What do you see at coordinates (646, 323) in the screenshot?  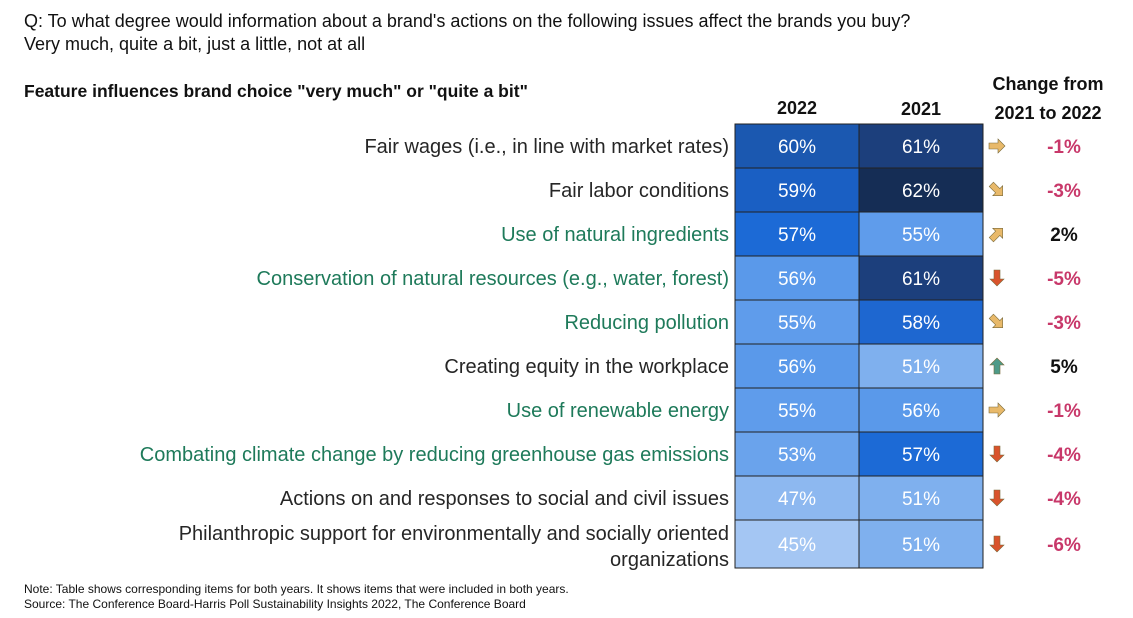 I see `row-label: Reducing pollution` at bounding box center [646, 323].